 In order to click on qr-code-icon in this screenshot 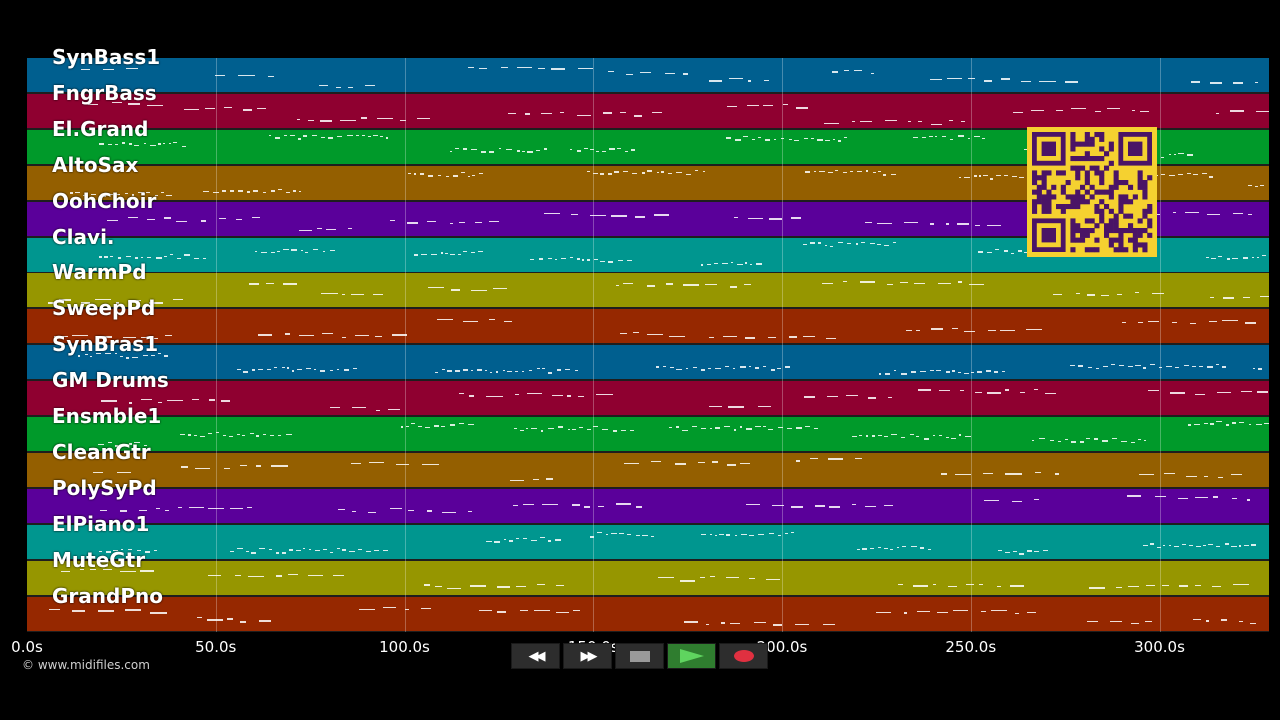, I will do `click(1092, 192)`.